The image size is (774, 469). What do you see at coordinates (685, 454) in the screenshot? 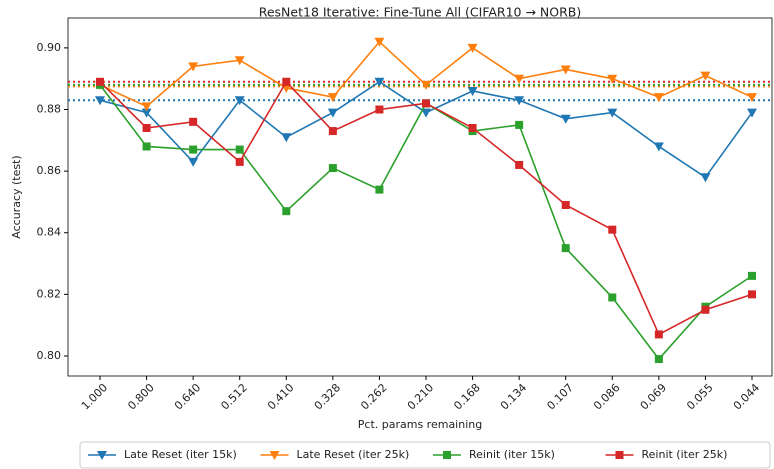
I see `legend-label: Reinit (iter 25k)` at bounding box center [685, 454].